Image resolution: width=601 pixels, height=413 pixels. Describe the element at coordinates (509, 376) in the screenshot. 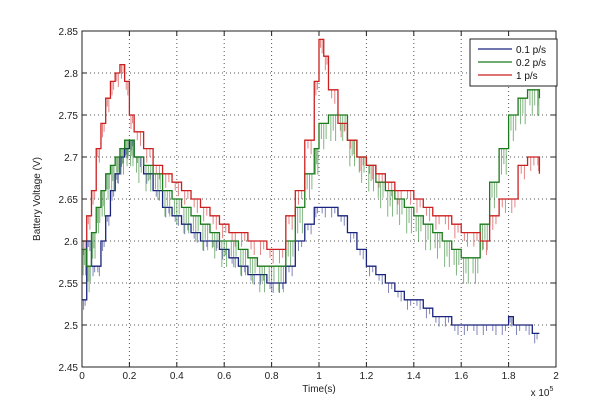

I see `x-tick-label: 1.8` at that location.